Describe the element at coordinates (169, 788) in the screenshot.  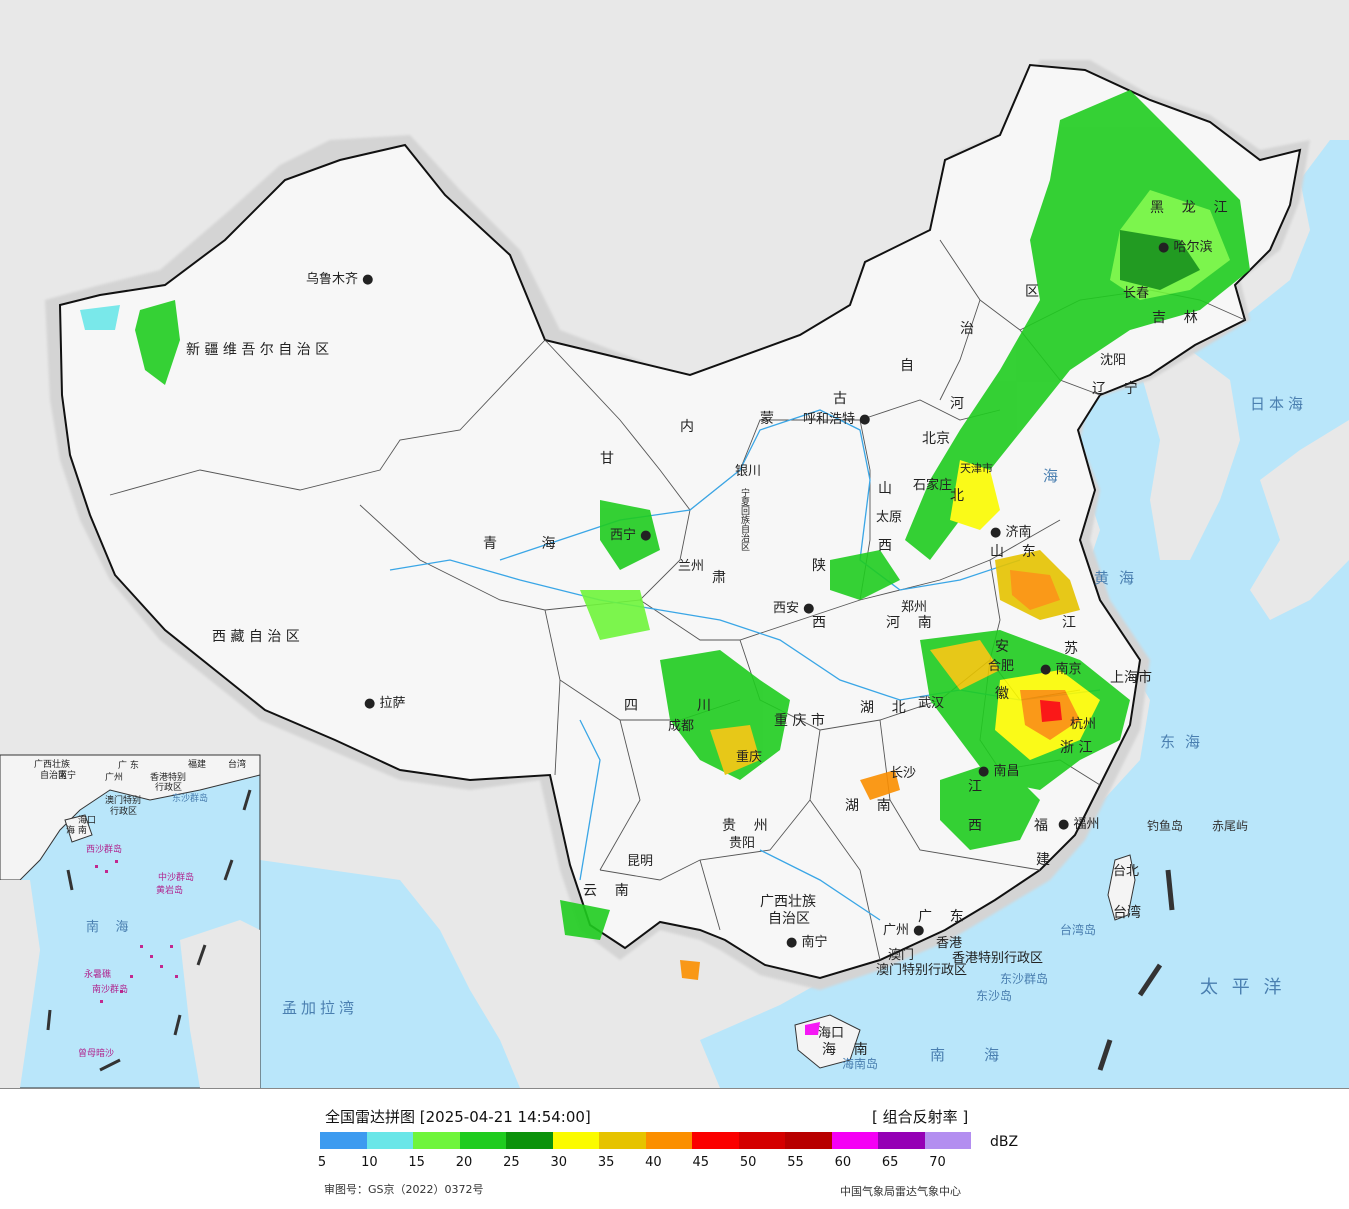
I see `inset-label-hk-2: 行政区` at that location.